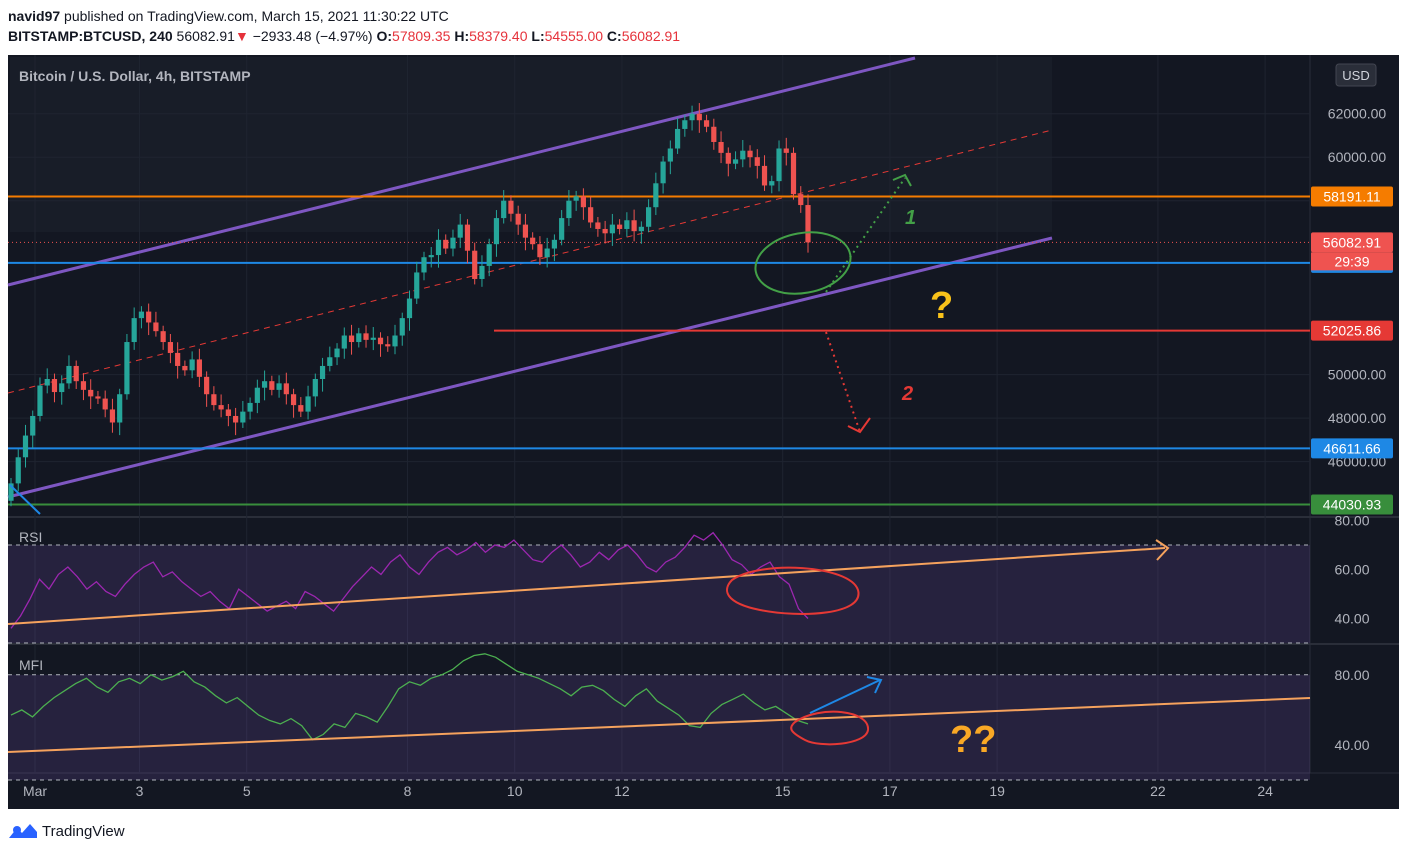 The image size is (1407, 854). I want to click on mfi-line, so click(409, 697).